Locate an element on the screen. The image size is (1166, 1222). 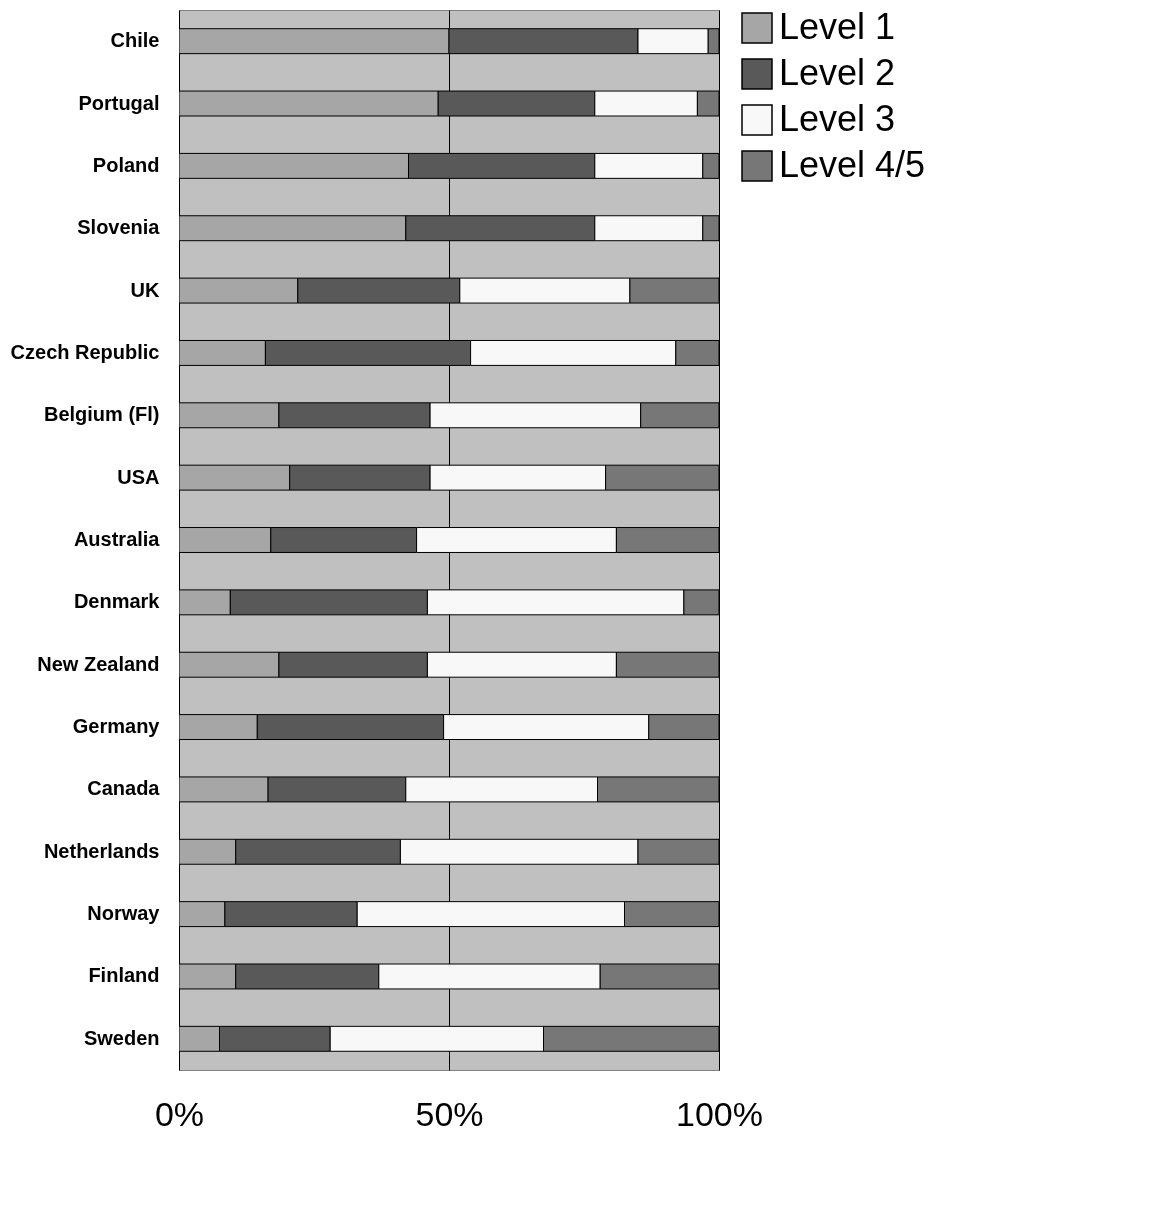
y-tick-label: Sweden is located at coordinates (121, 1037).